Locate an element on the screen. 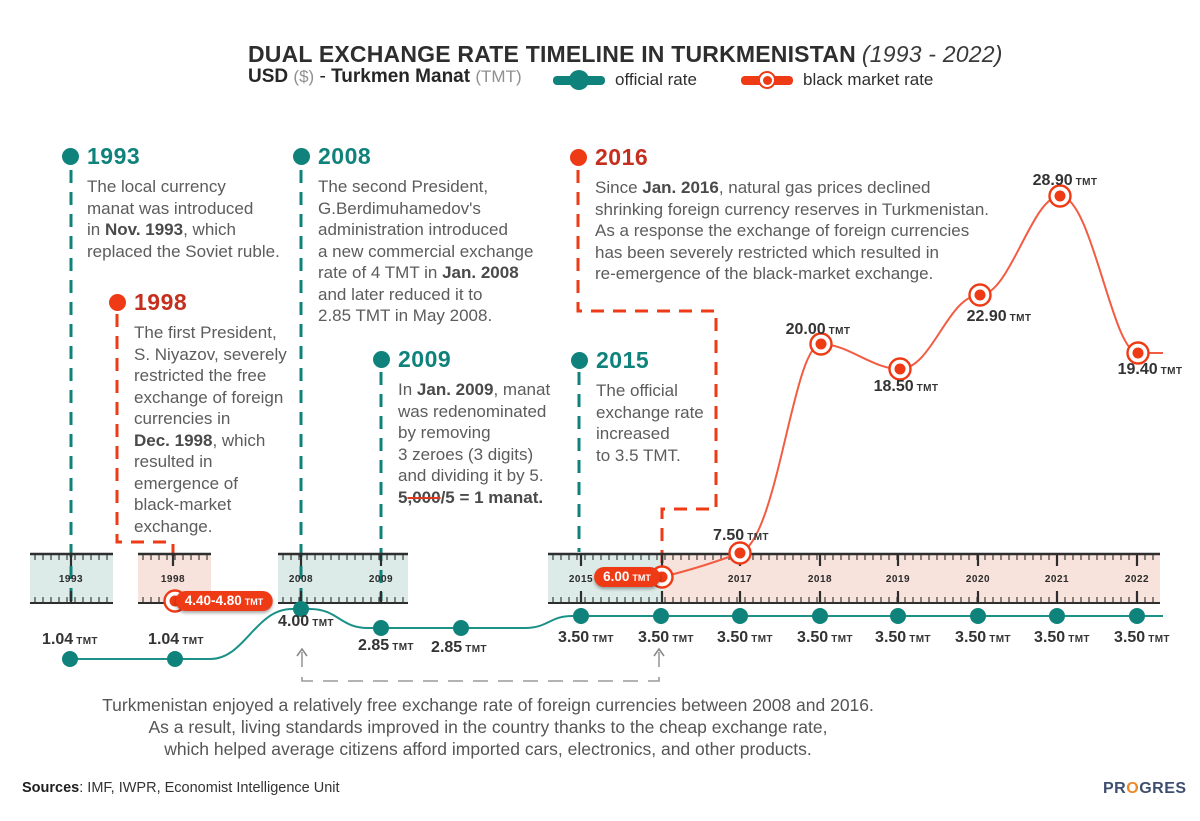 Image resolution: width=1200 pixels, height=821 pixels. ruler-year-label: 2019 is located at coordinates (898, 579).